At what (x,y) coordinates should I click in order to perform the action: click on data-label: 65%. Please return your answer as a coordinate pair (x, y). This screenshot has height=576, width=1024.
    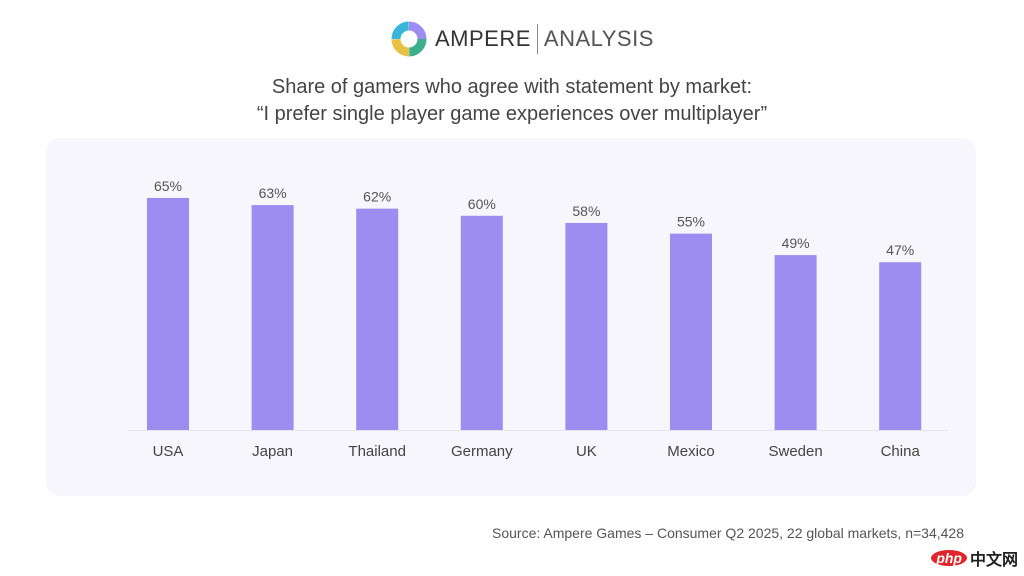
    Looking at the image, I should click on (168, 186).